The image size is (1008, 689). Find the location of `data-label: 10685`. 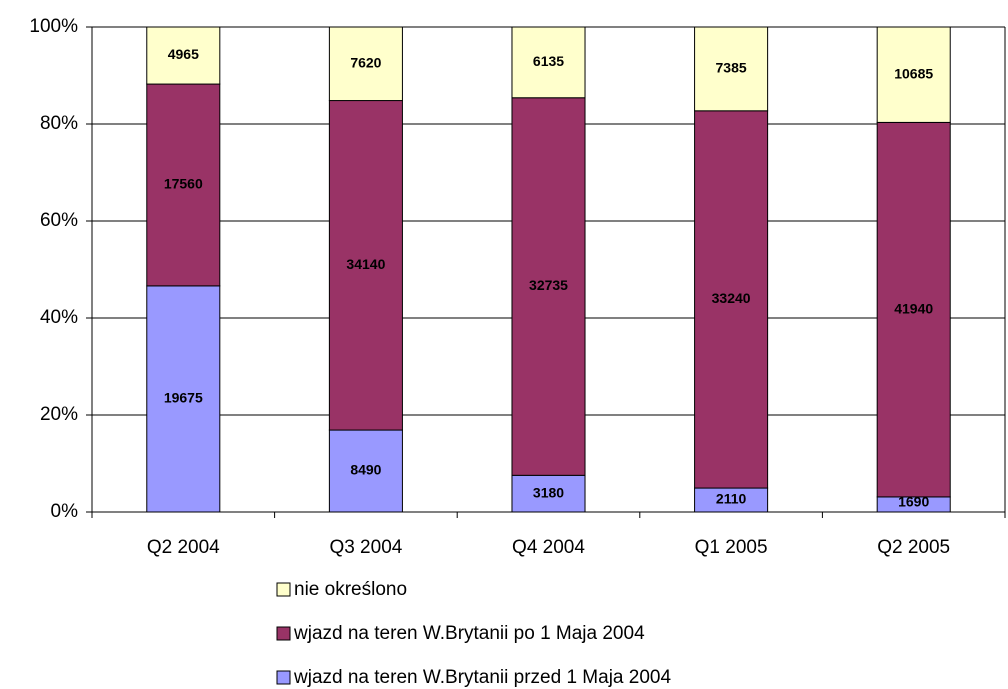

data-label: 10685 is located at coordinates (913, 73).